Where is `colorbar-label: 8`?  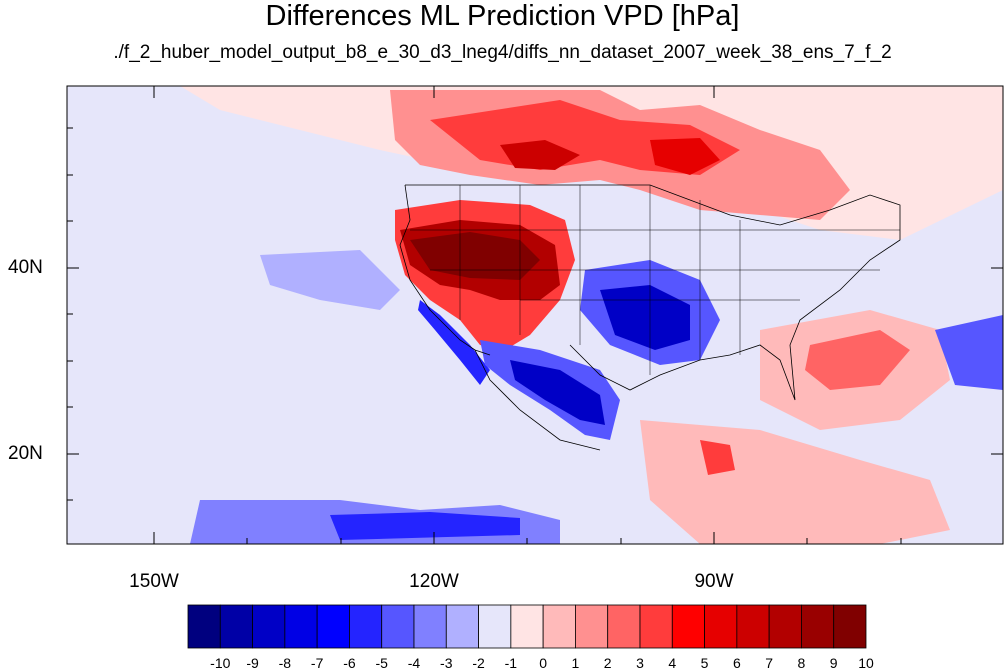
colorbar-label: 8 is located at coordinates (801, 663).